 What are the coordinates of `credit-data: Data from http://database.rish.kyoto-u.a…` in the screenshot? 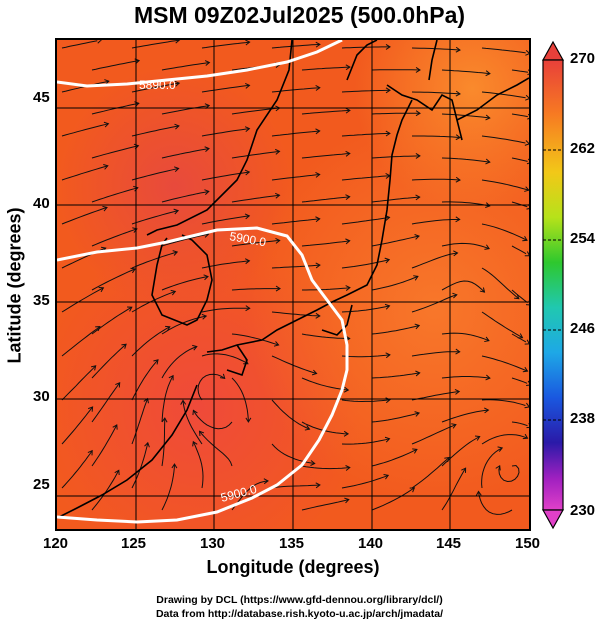 It's located at (299, 614).